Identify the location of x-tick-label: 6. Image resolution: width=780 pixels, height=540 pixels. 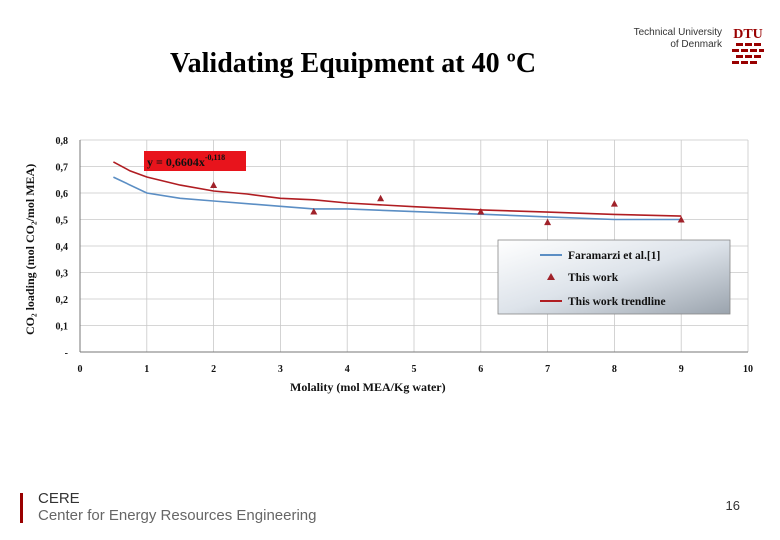
(480, 369).